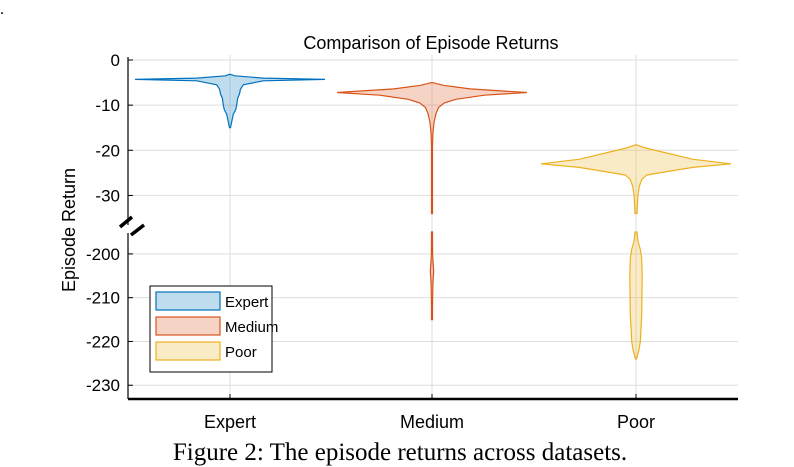  Describe the element at coordinates (69, 230) in the screenshot. I see `y-axis-label: Episode Return` at that location.